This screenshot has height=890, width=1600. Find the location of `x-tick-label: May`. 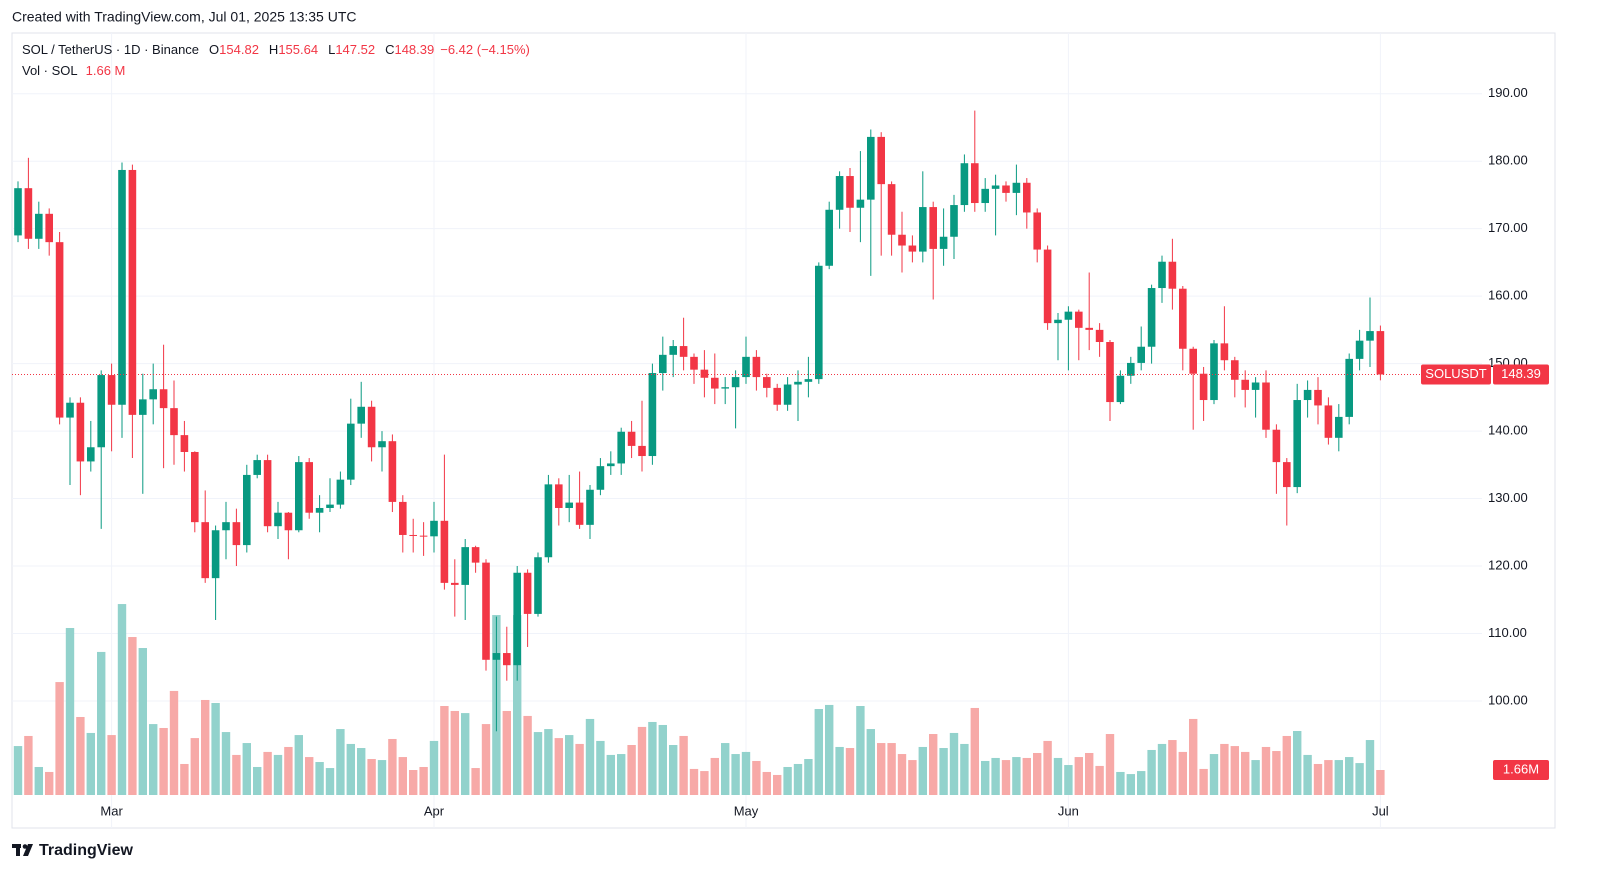

x-tick-label: May is located at coordinates (746, 810).